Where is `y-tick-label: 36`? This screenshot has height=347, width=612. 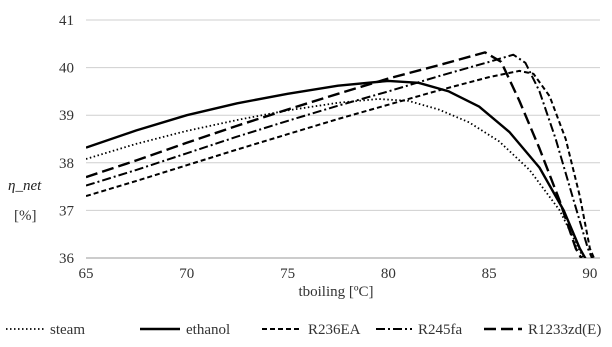
y-tick-label: 36 is located at coordinates (67, 259).